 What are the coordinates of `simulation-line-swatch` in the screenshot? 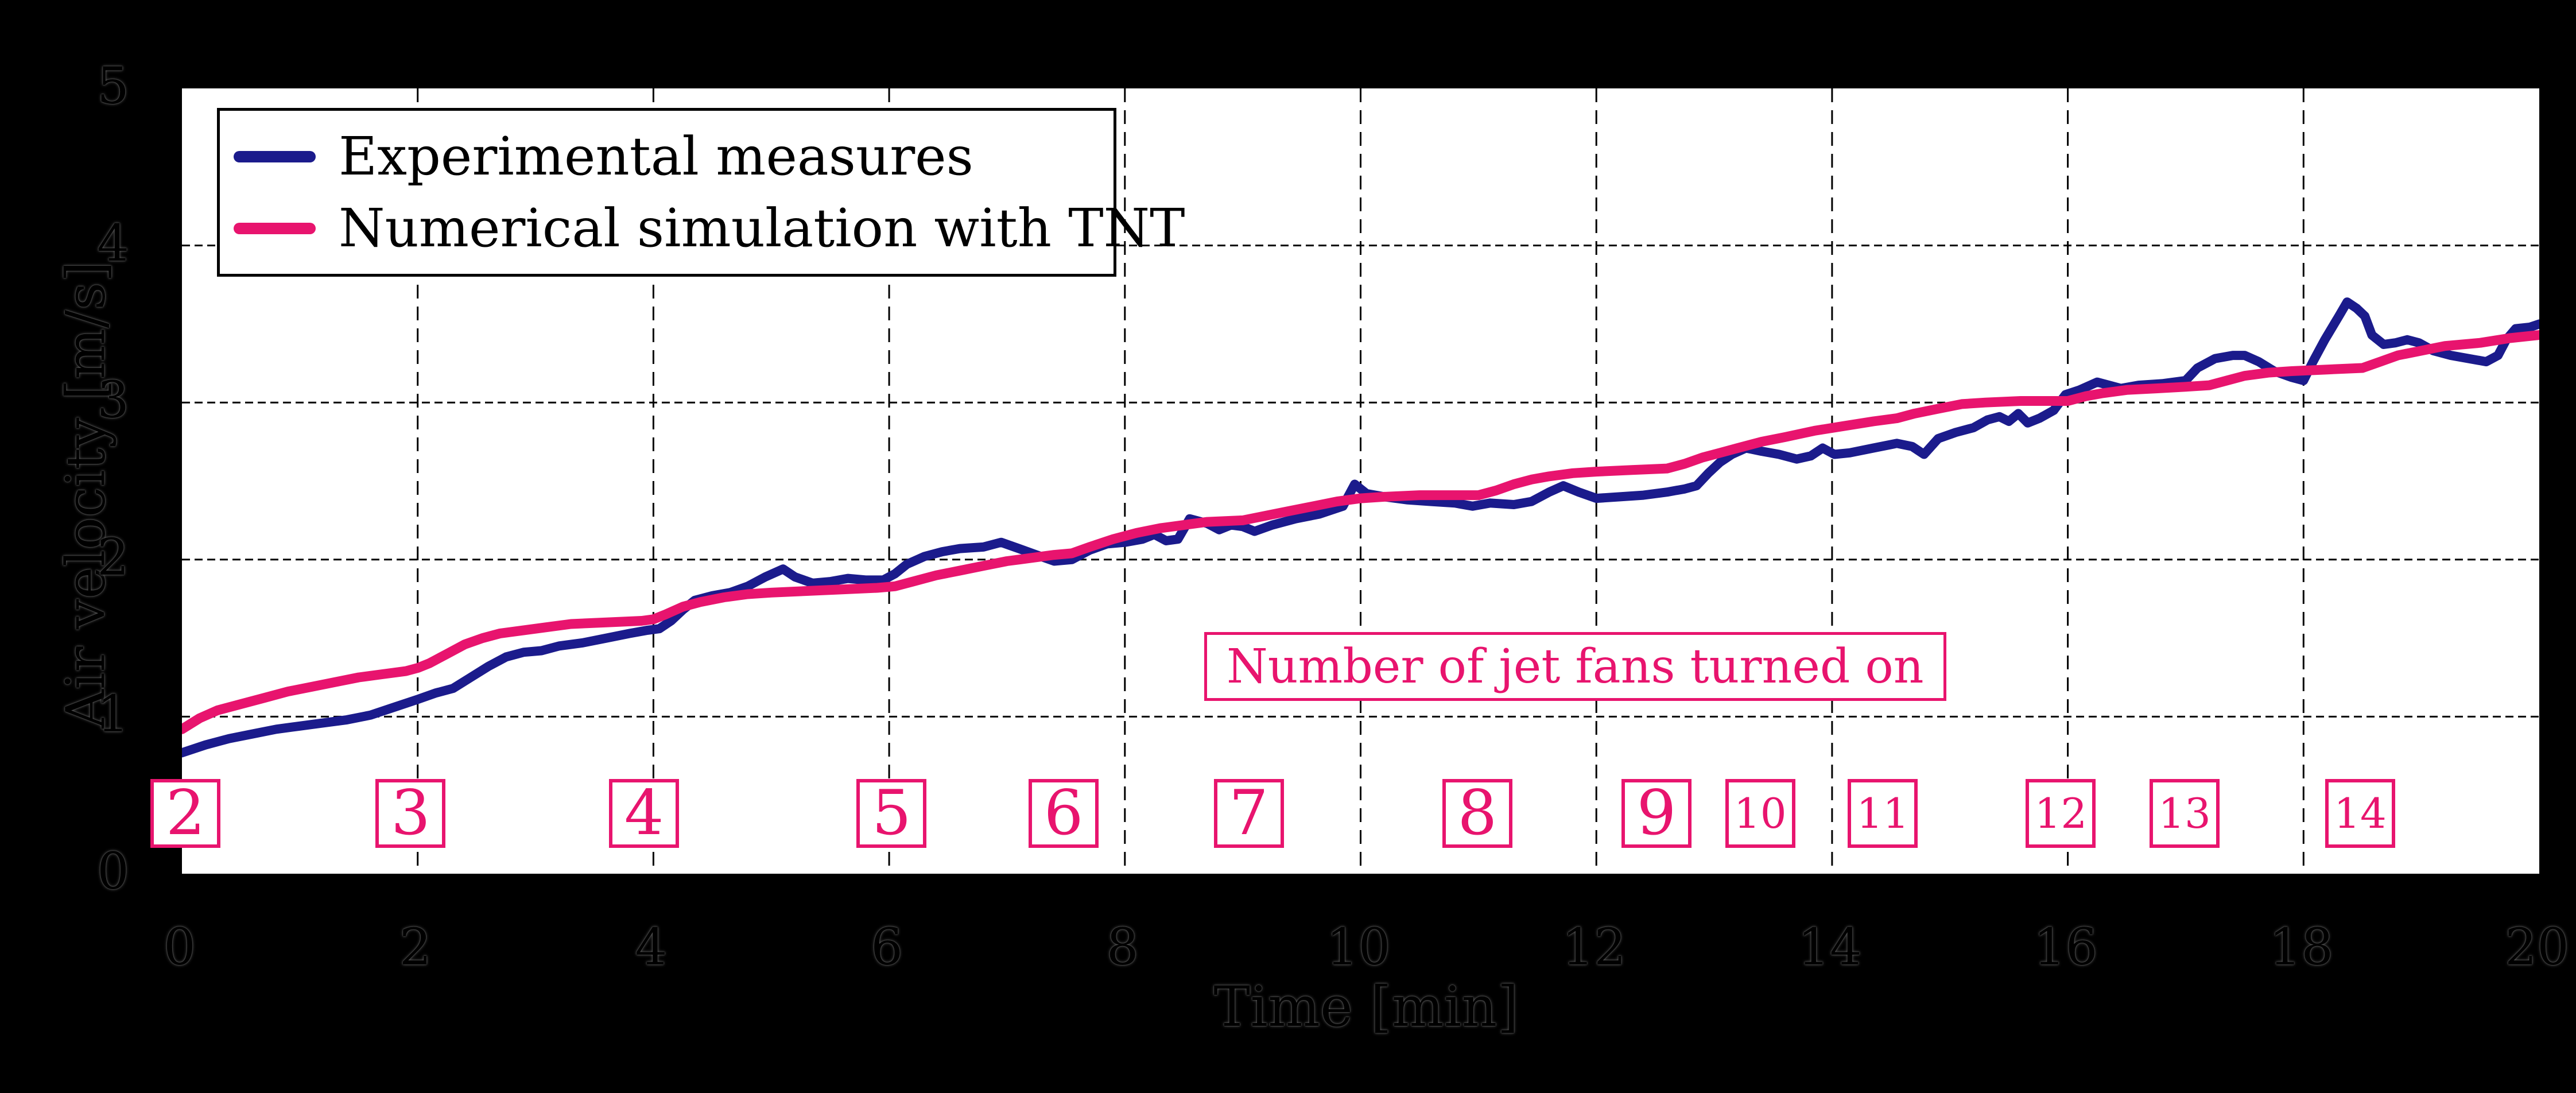 It's located at (275, 228).